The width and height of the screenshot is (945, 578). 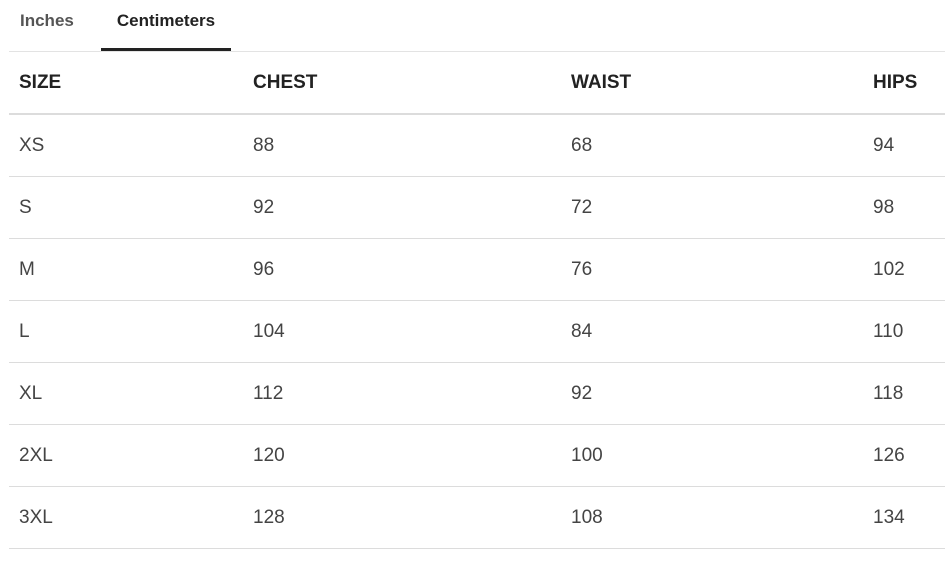 I want to click on cell-waist: 68, so click(x=712, y=145).